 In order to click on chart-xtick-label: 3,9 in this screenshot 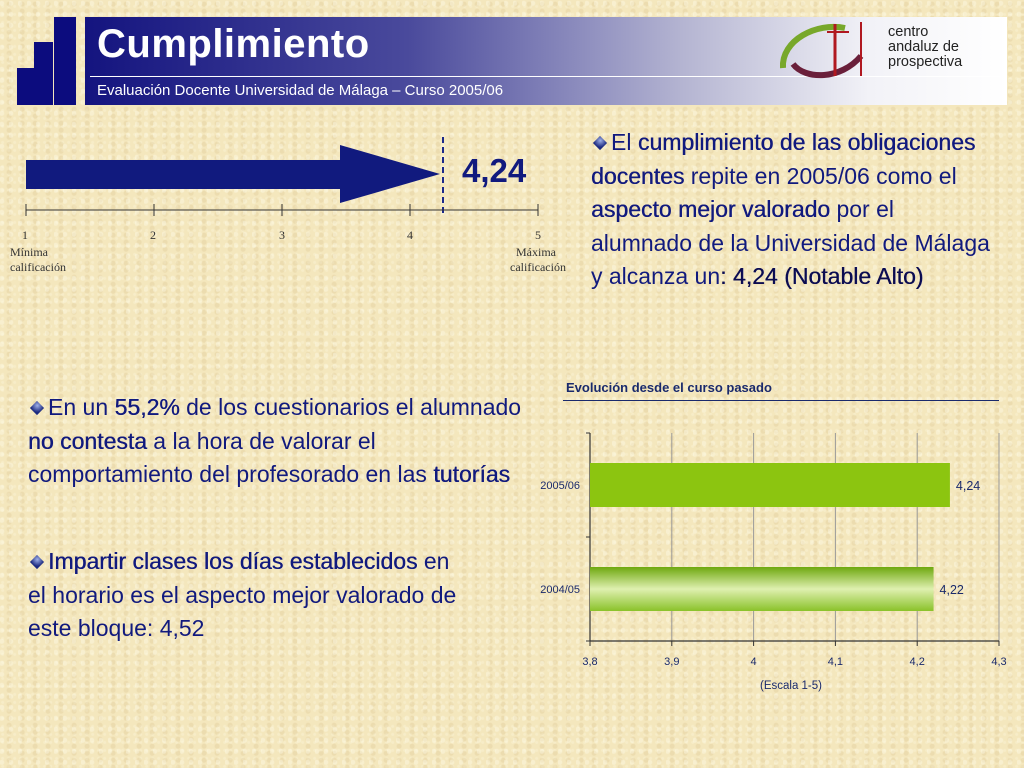, I will do `click(671, 662)`.